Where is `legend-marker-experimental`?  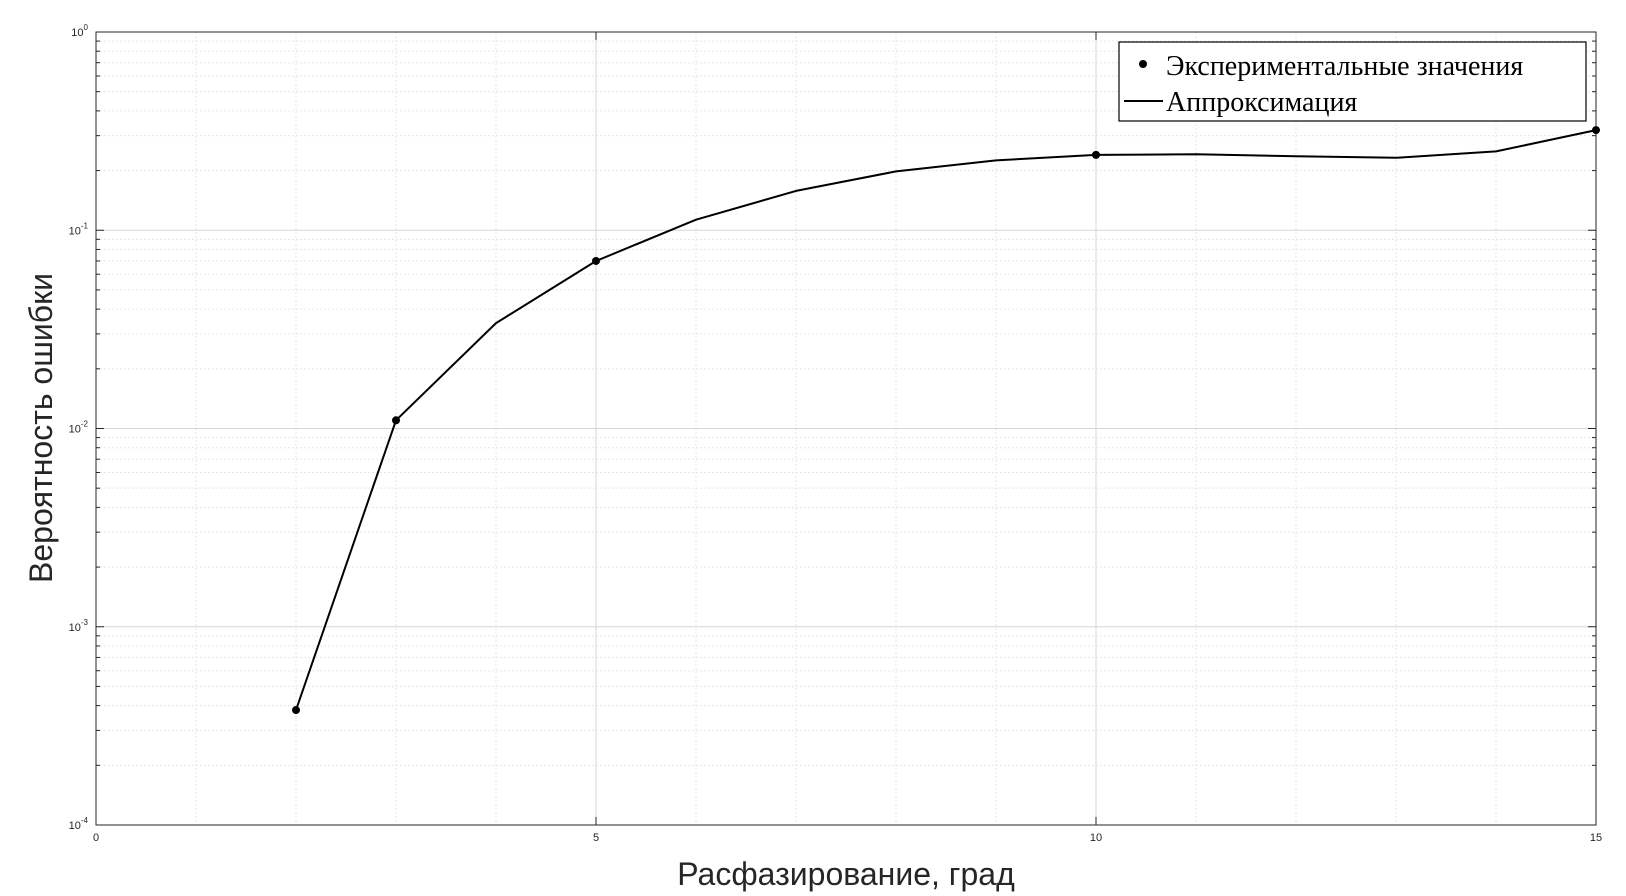 legend-marker-experimental is located at coordinates (1143, 64).